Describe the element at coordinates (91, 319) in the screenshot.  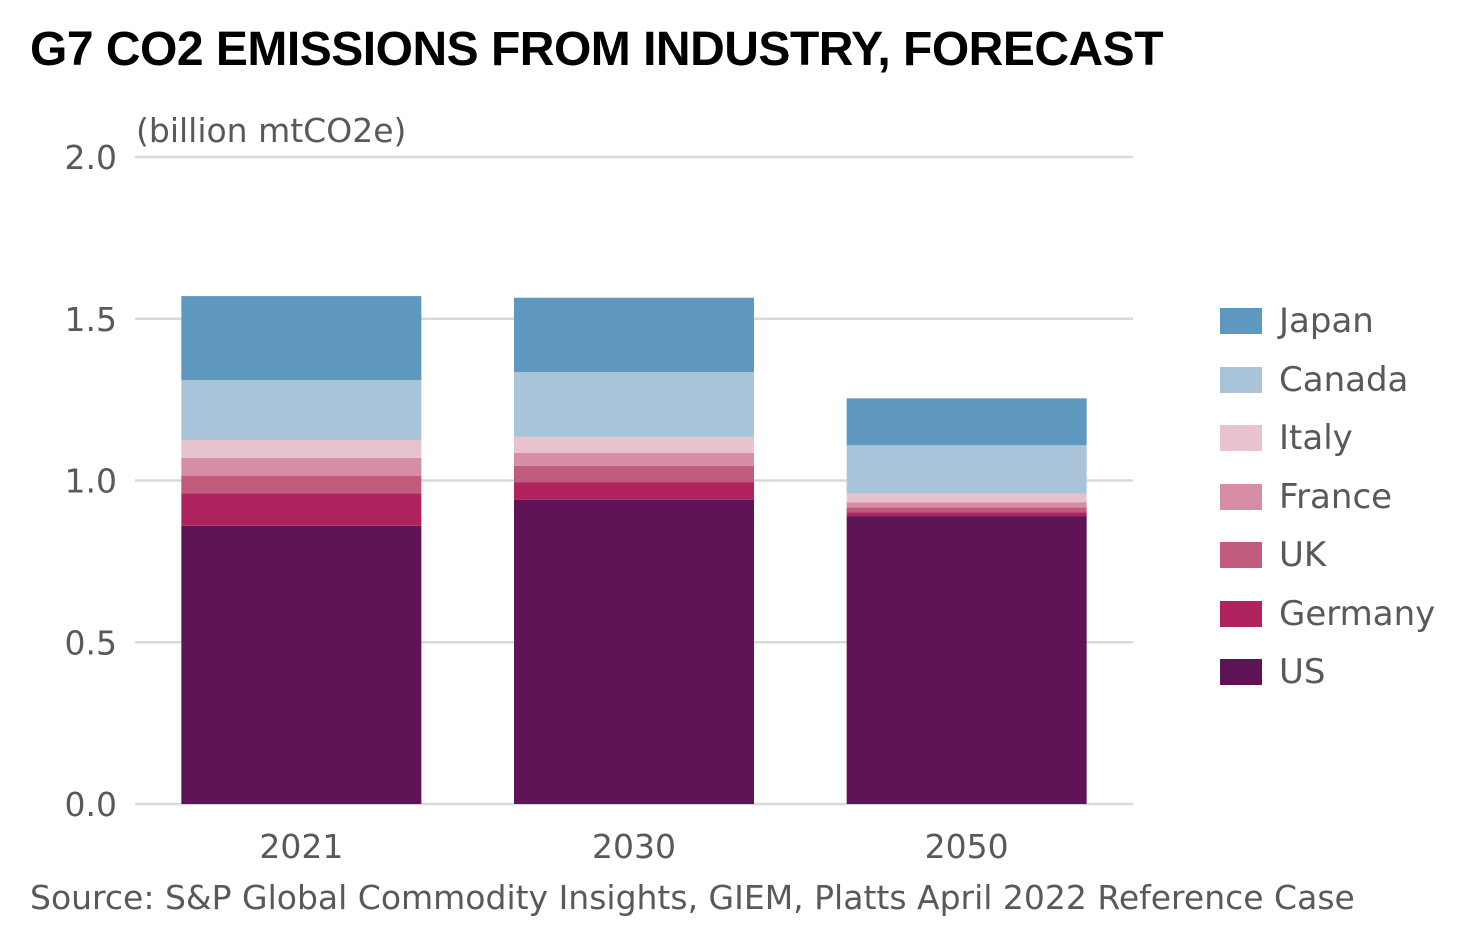
I see `y-tick-label: 1.5` at that location.